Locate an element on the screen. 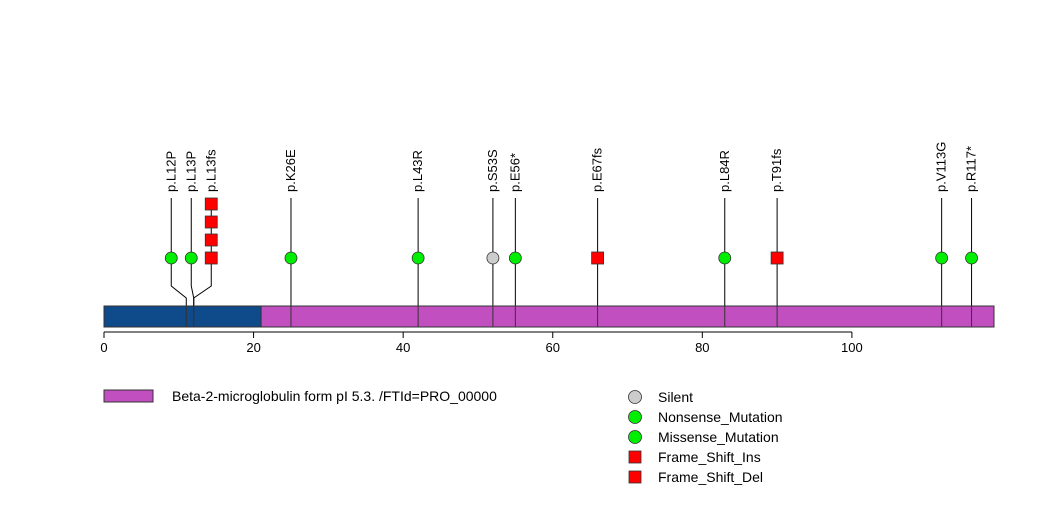 The height and width of the screenshot is (524, 1047). mutation-label-p-e56: p.E56* is located at coordinates (514, 172).